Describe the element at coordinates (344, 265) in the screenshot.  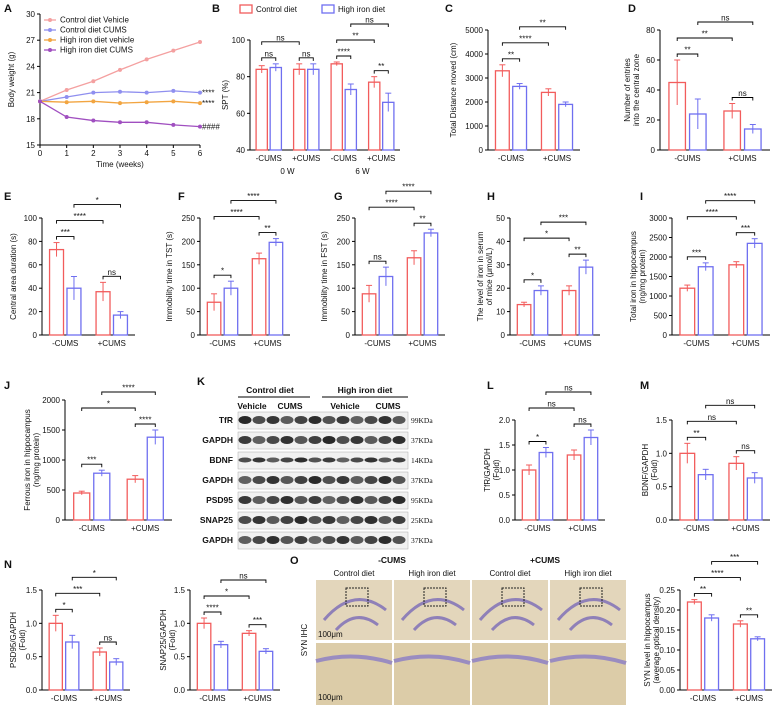
I see `y-tick-label: 150` at that location.